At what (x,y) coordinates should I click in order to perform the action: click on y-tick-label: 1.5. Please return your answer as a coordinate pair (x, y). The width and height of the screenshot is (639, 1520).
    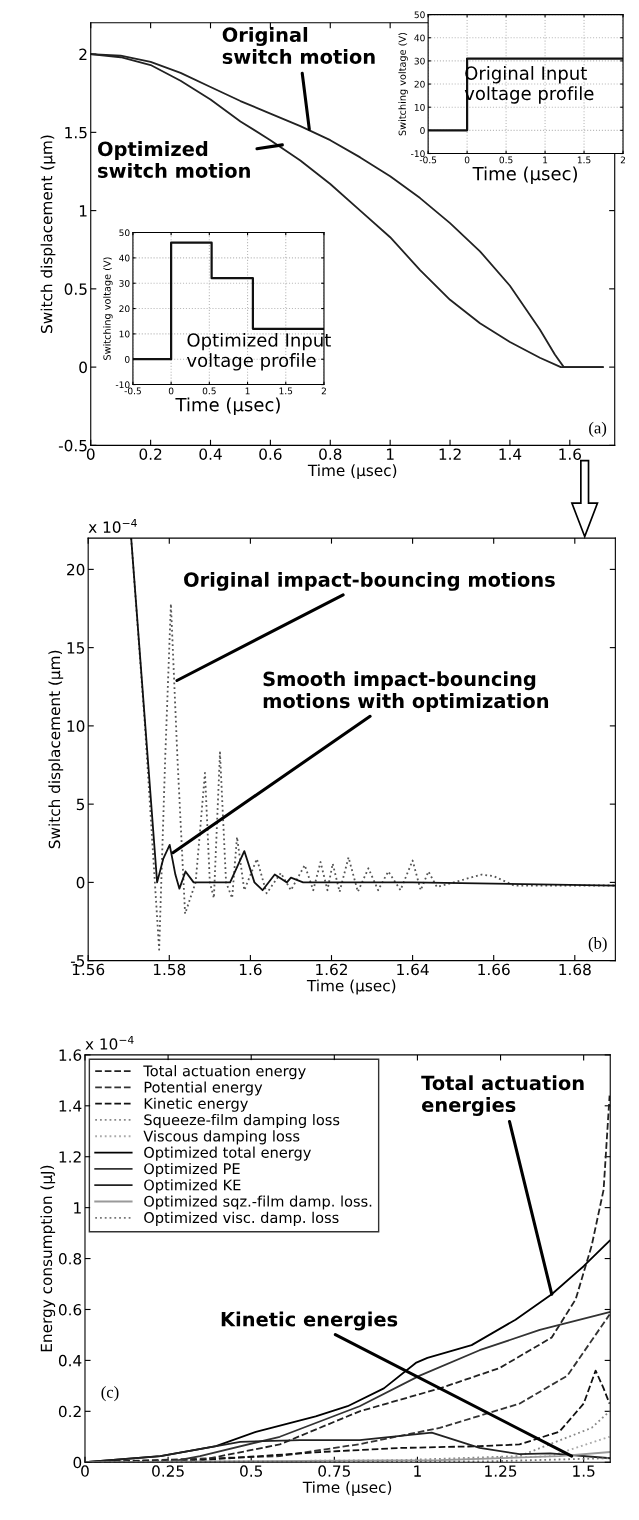
    Looking at the image, I should click on (76, 133).